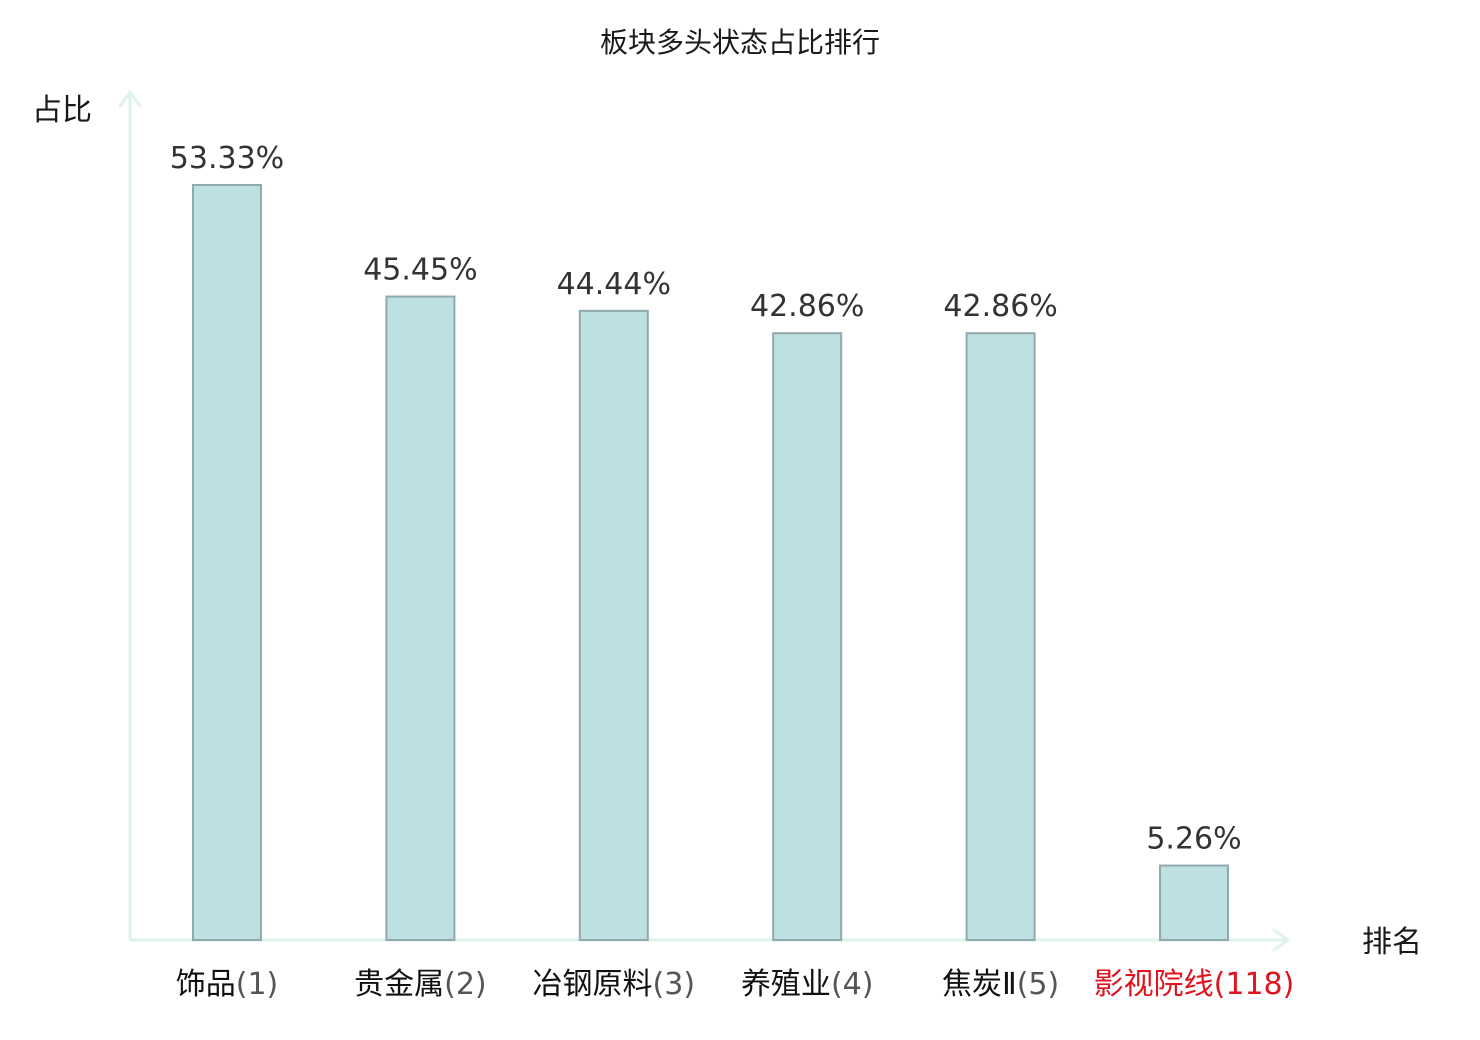  Describe the element at coordinates (1392, 942) in the screenshot. I see `x-axis-label: 排名` at that location.